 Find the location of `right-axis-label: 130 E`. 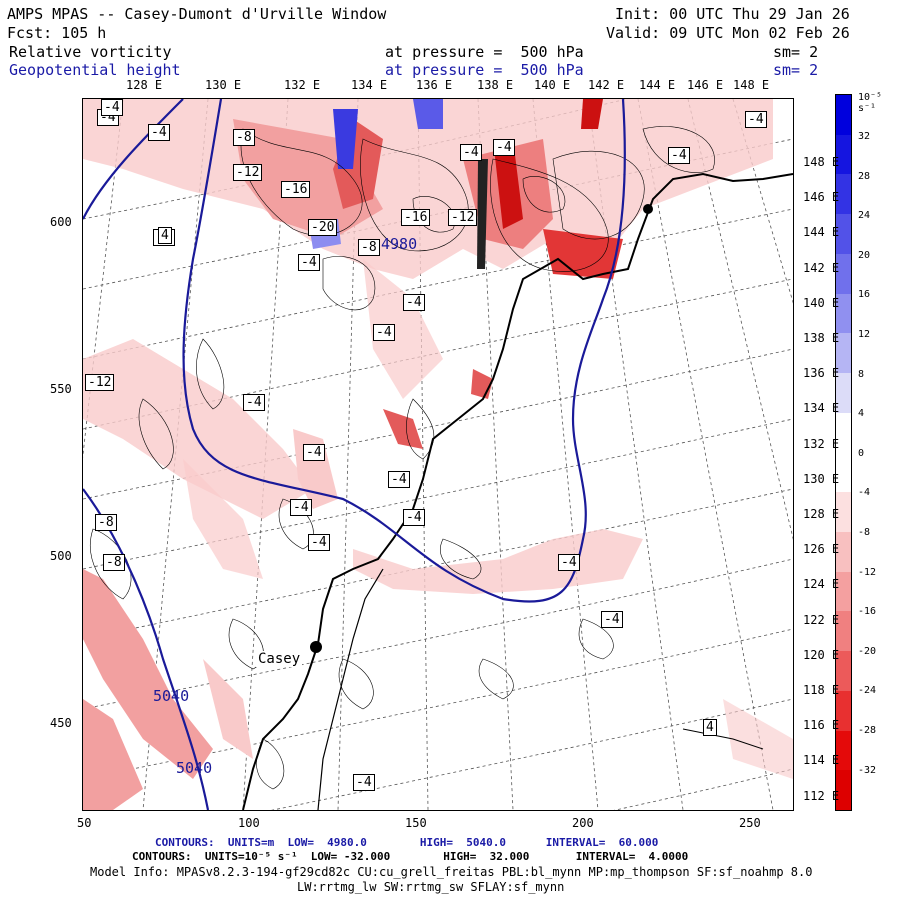

right-axis-label: 130 E is located at coordinates (821, 478).